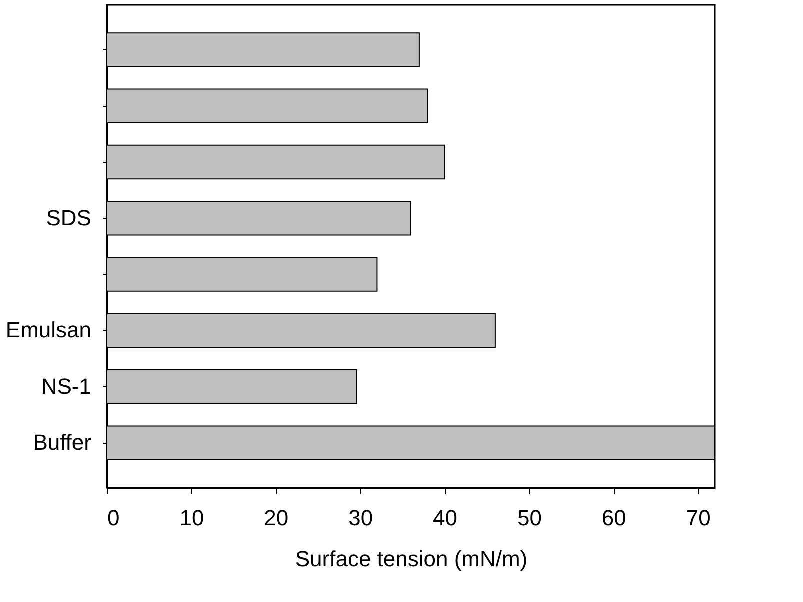 Image resolution: width=803 pixels, height=602 pixels. What do you see at coordinates (114, 518) in the screenshot?
I see `x-tick-label: 0` at bounding box center [114, 518].